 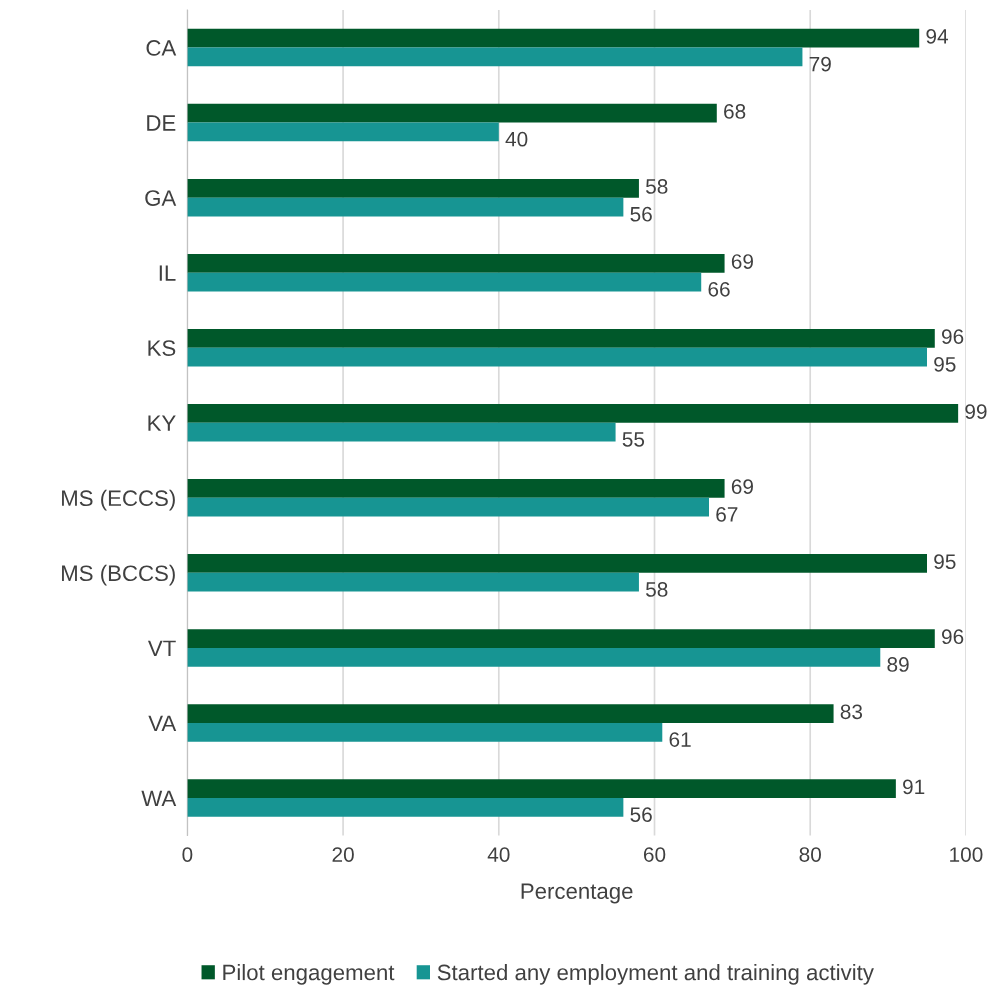 What do you see at coordinates (162, 723) in the screenshot?
I see `y-tick-label: VA` at bounding box center [162, 723].